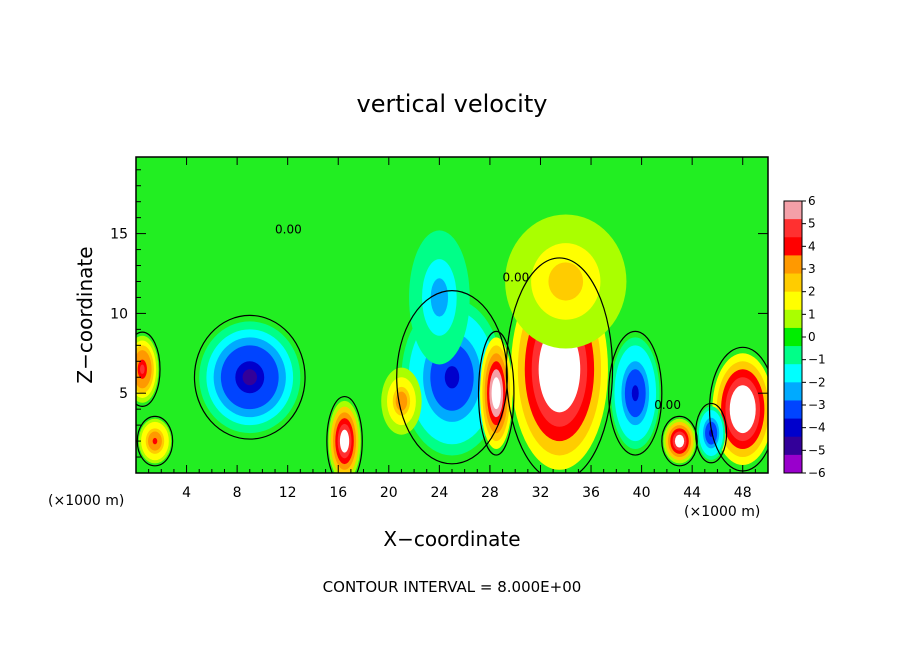  What do you see at coordinates (186, 493) in the screenshot?
I see `x-tick-label: 4` at bounding box center [186, 493].